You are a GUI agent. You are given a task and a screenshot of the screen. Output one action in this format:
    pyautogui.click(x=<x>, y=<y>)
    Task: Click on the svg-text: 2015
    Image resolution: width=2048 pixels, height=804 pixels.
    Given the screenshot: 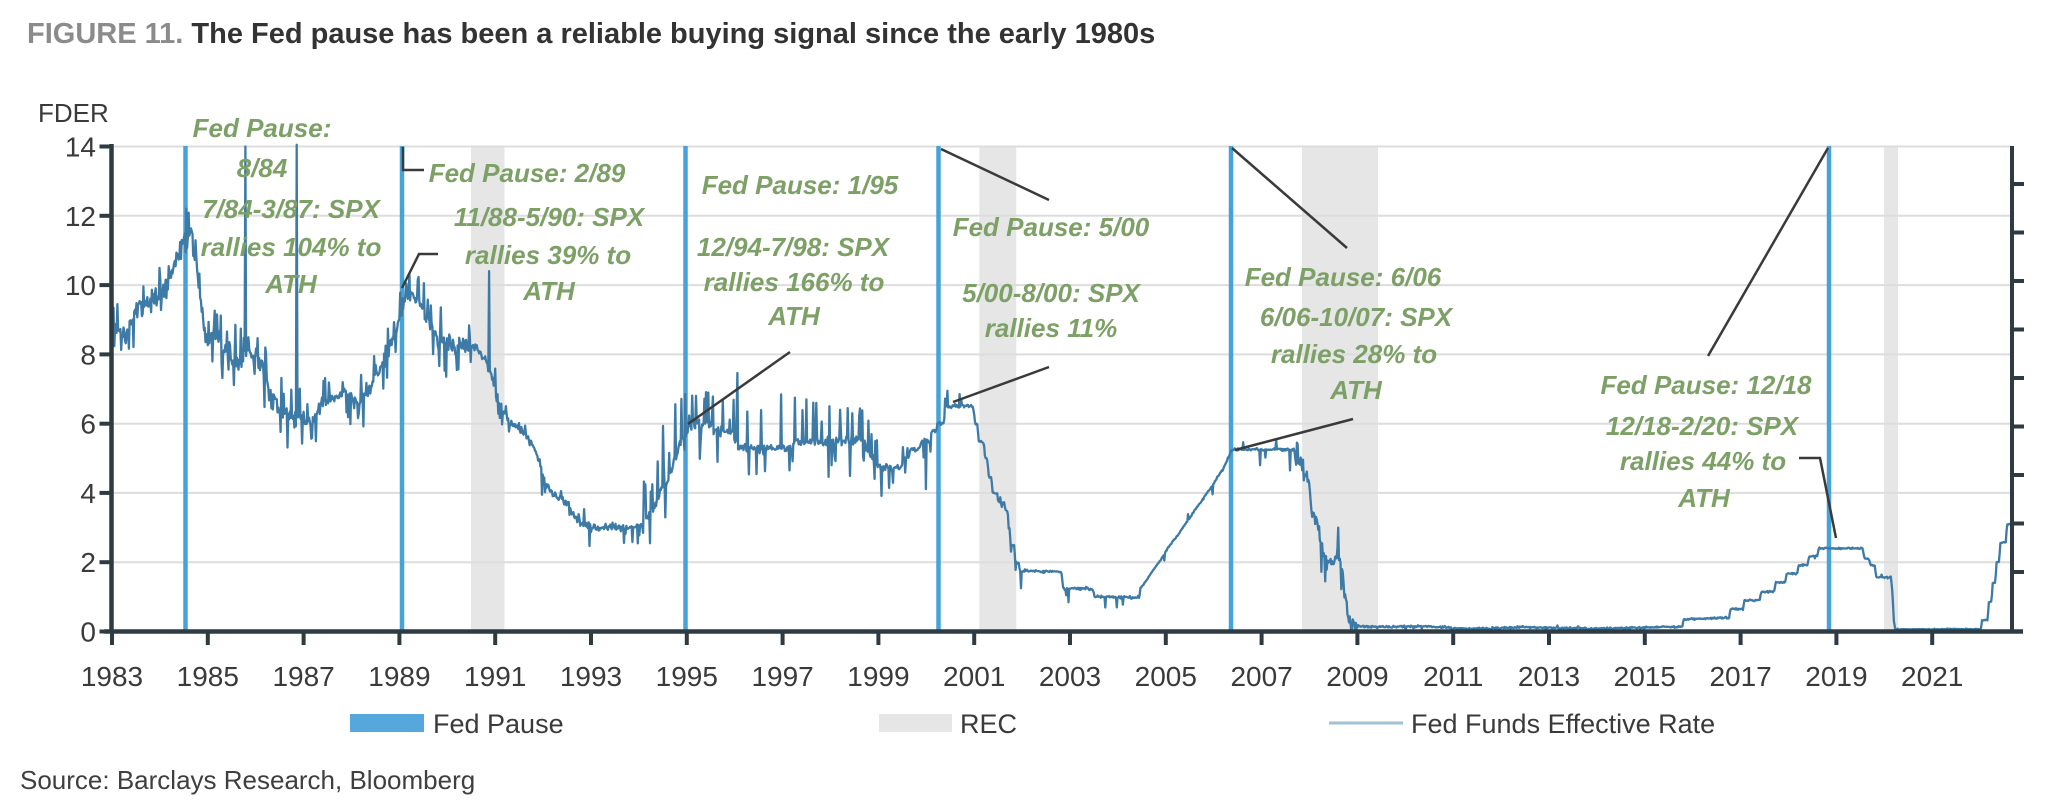 What is the action you would take?
    pyautogui.click(x=1645, y=676)
    